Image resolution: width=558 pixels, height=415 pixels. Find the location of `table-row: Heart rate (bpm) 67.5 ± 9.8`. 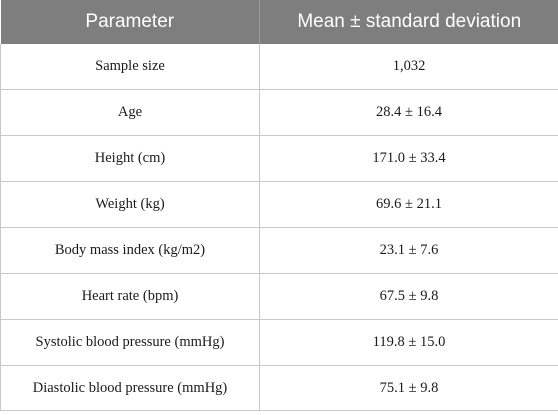

table-row: Heart rate (bpm) 67.5 ± 9.8 is located at coordinates (279, 296).